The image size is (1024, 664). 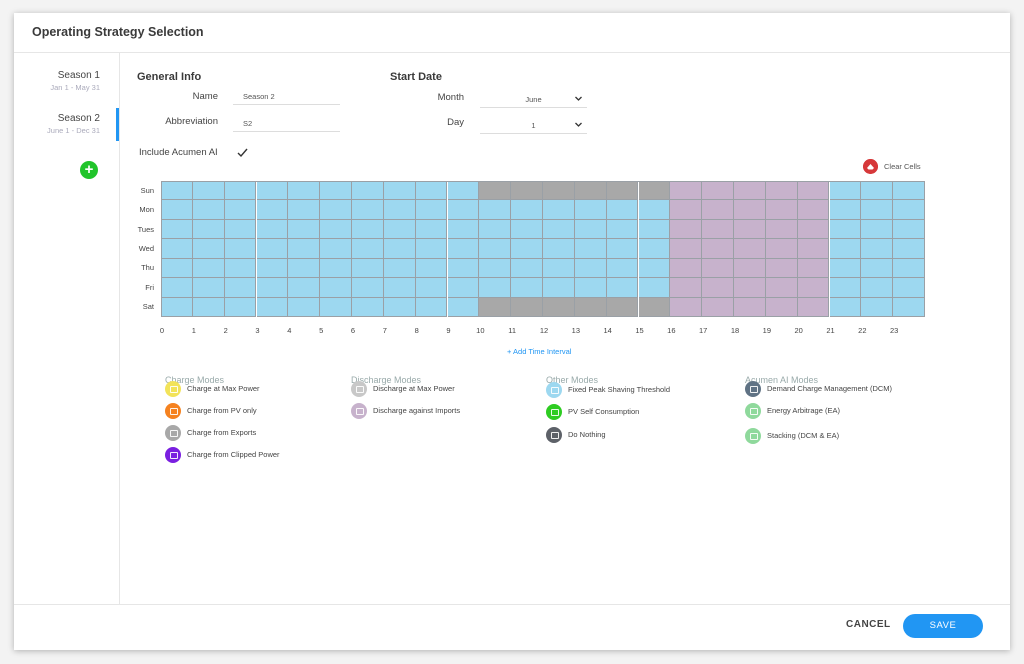 What do you see at coordinates (539, 351) in the screenshot?
I see `add-time-interval-link: + Add Time Interval` at bounding box center [539, 351].